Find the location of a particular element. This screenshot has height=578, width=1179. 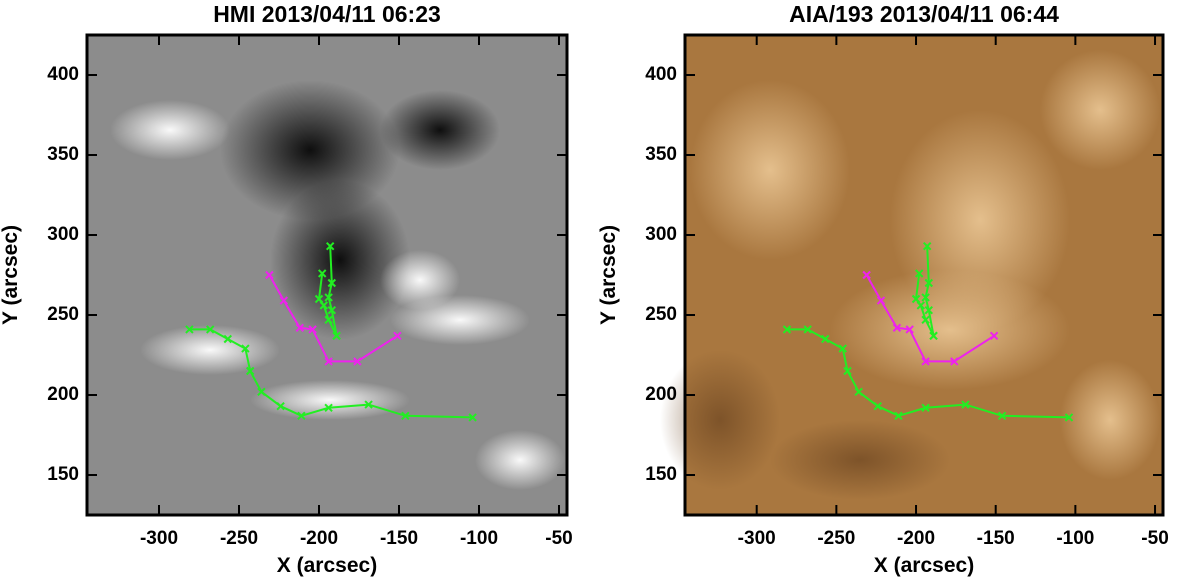

chart-title: HMI 2013/04/11 06:23 is located at coordinates (327, 14).